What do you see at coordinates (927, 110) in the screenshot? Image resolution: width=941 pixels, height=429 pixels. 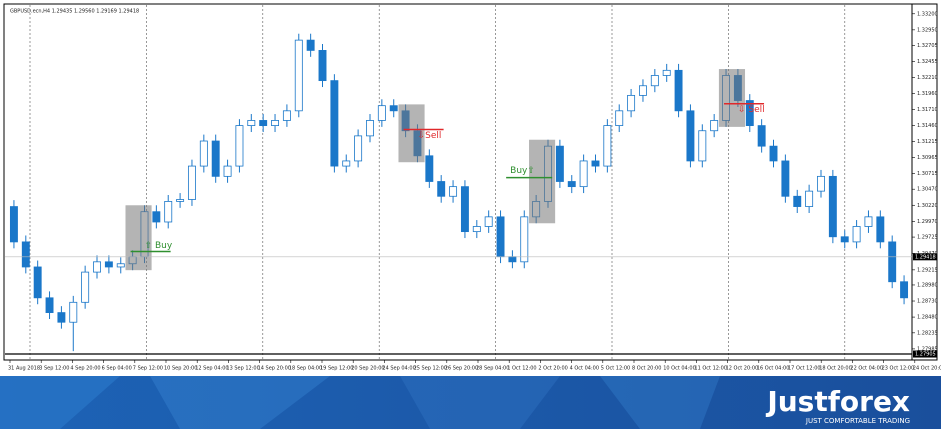 I see `y-tick-label: 1.31710` at bounding box center [927, 110].